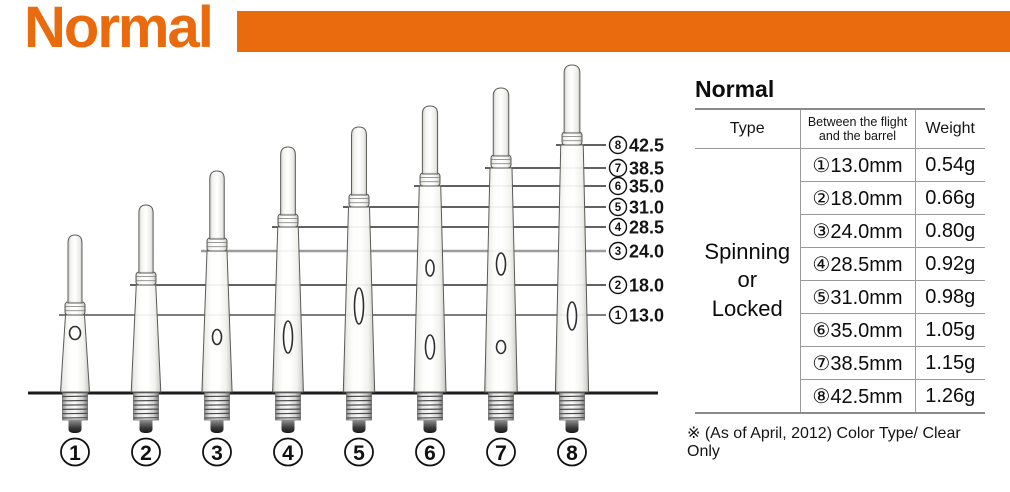 The width and height of the screenshot is (1010, 492). What do you see at coordinates (950, 164) in the screenshot?
I see `weight-cell: 0.54g` at bounding box center [950, 164].